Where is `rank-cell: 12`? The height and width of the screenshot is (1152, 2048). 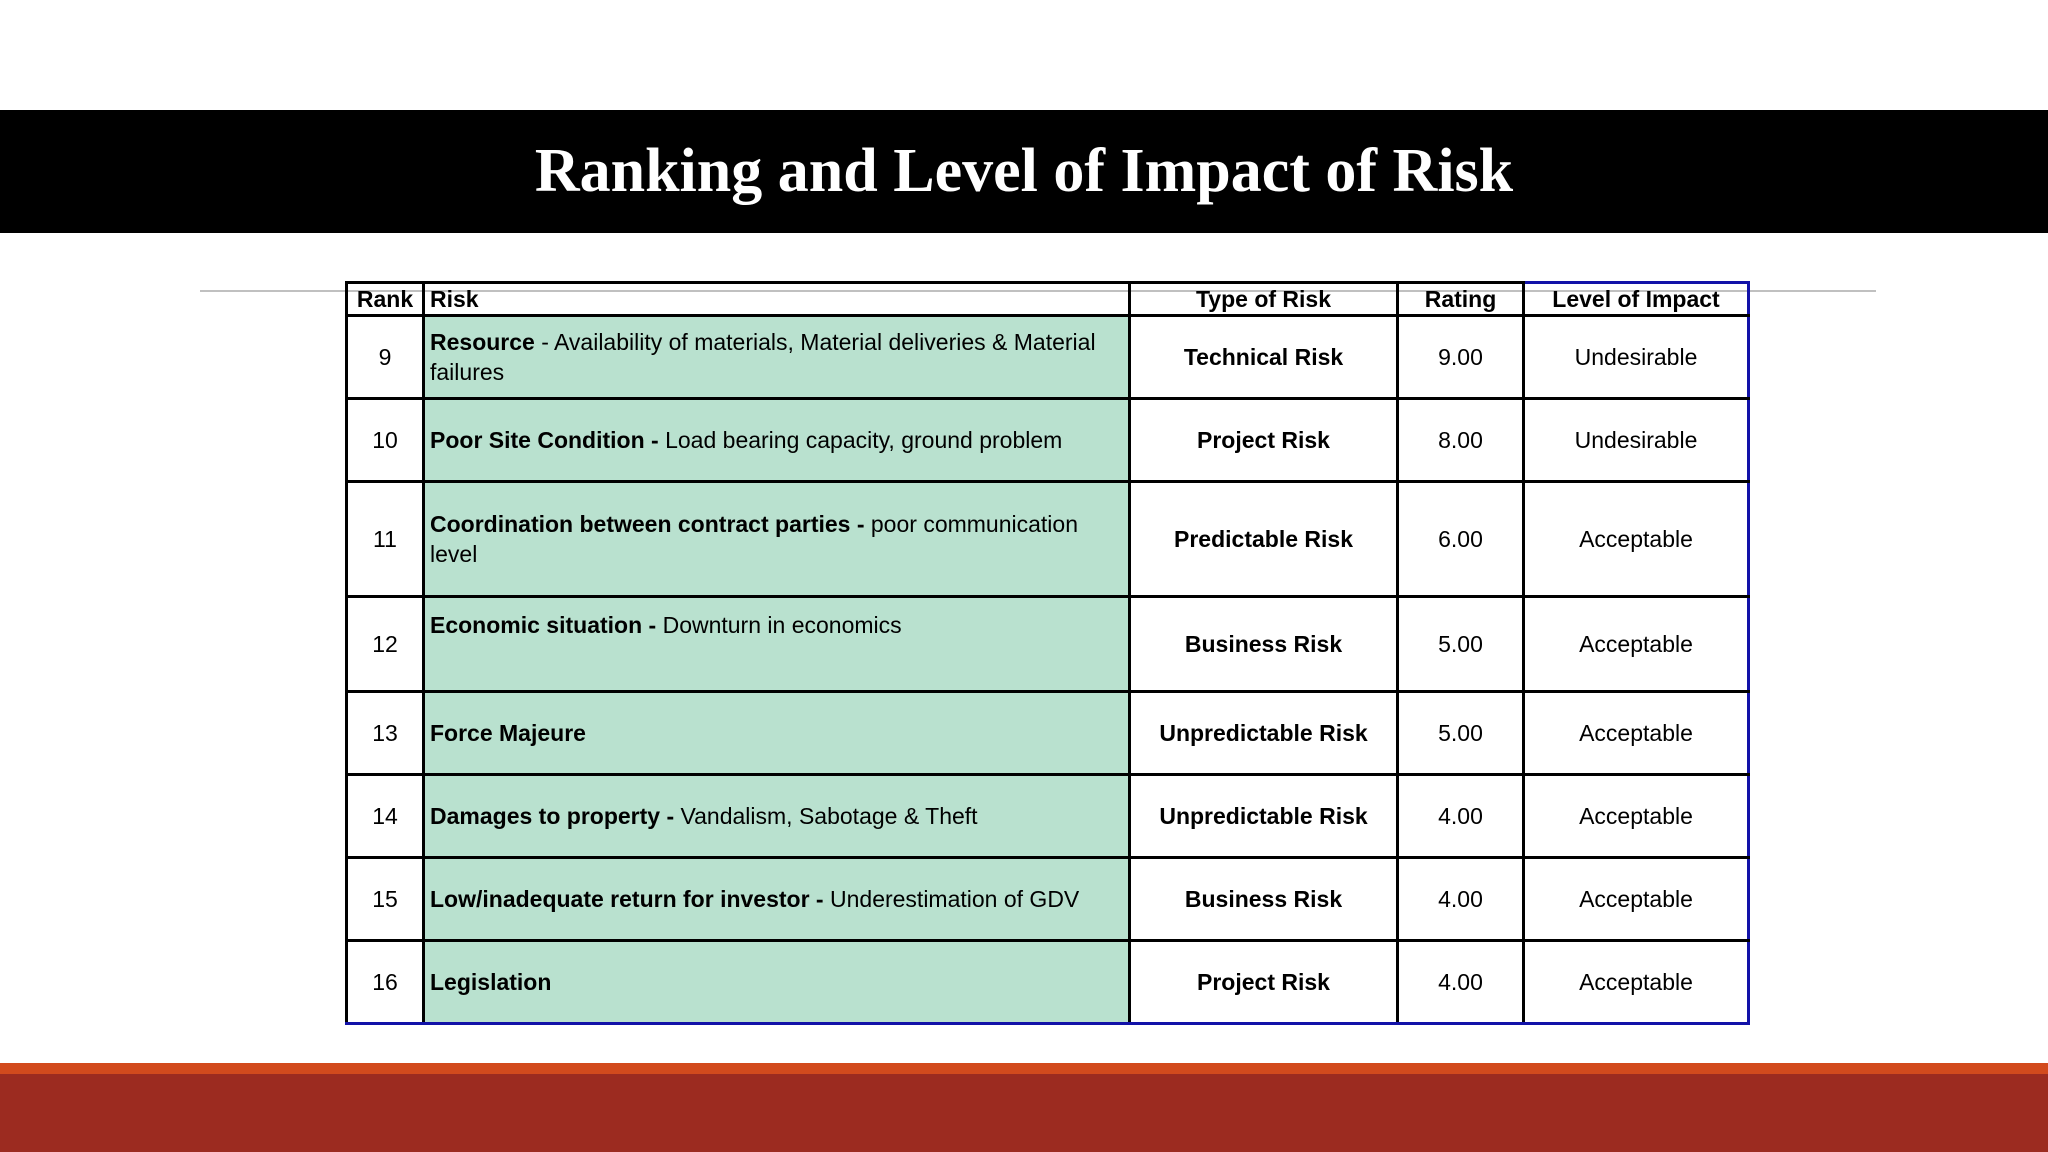
rank-cell: 12 is located at coordinates (385, 644).